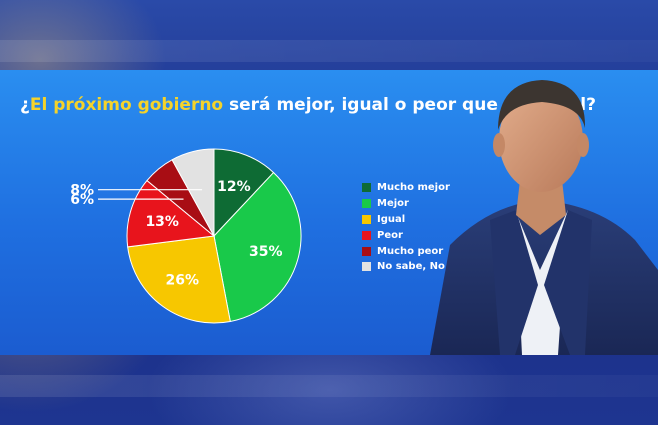 This screenshot has height=425, width=658. I want to click on slice-label: 12%, so click(234, 187).